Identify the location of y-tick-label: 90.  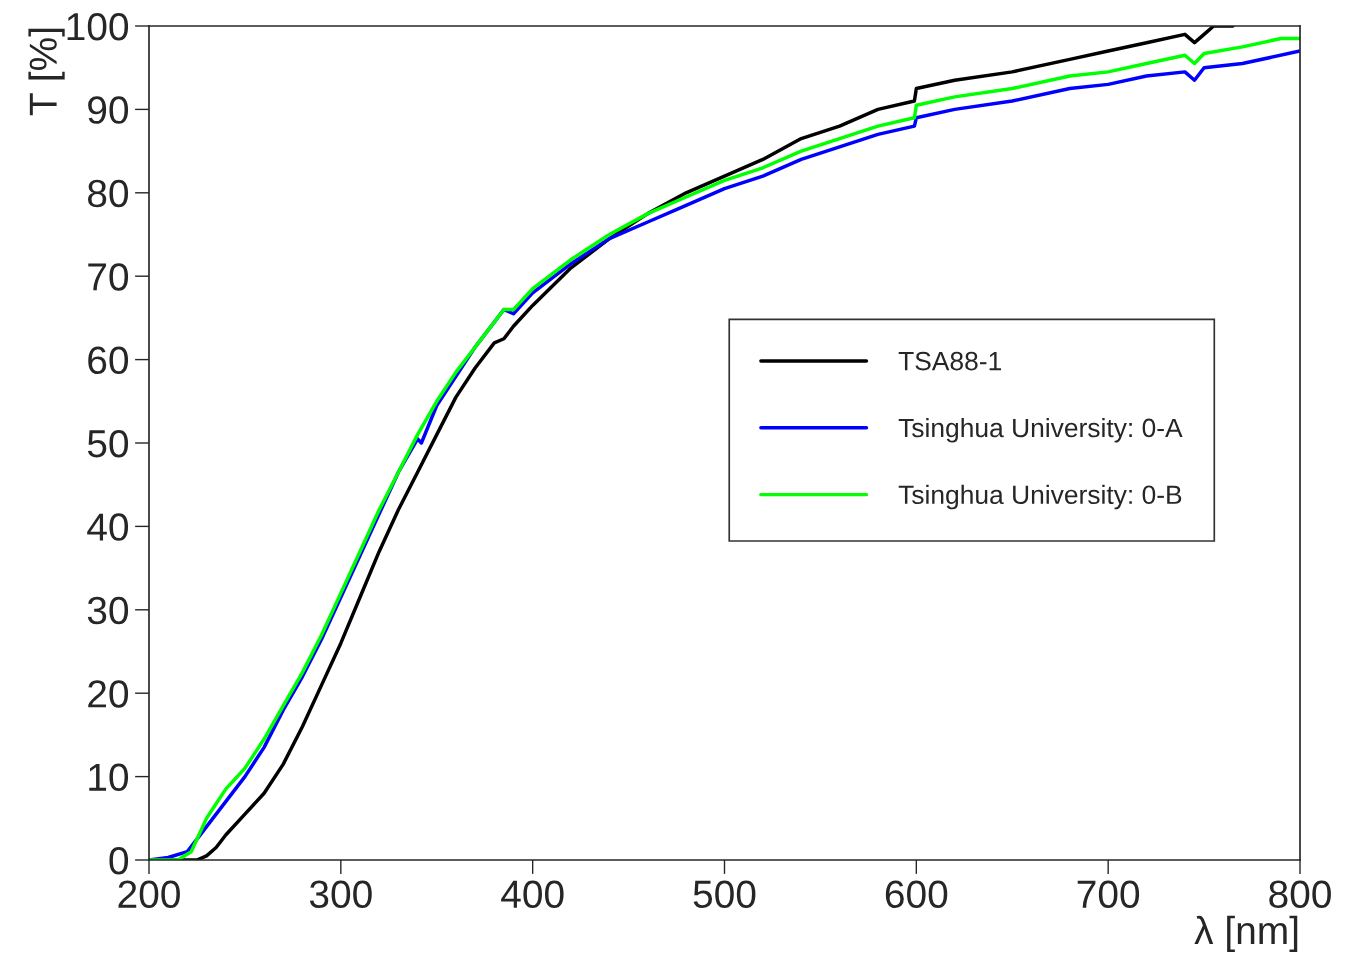
(108, 110).